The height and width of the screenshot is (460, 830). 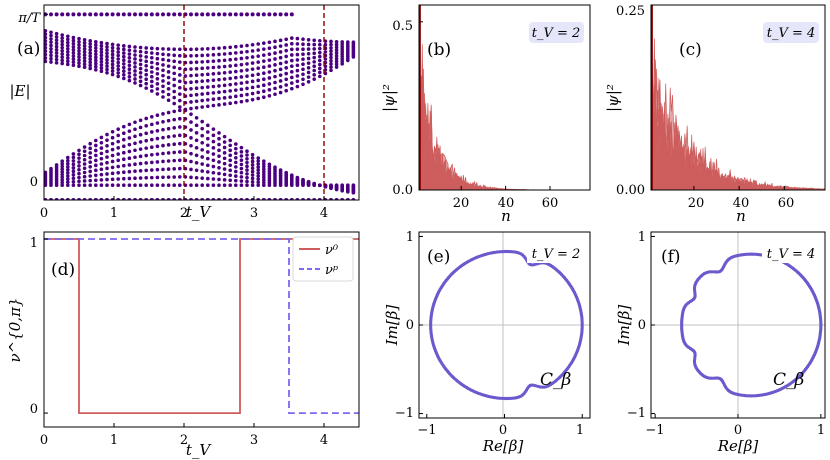 What do you see at coordinates (738, 97) in the screenshot?
I see `panel-c-axes` at bounding box center [738, 97].